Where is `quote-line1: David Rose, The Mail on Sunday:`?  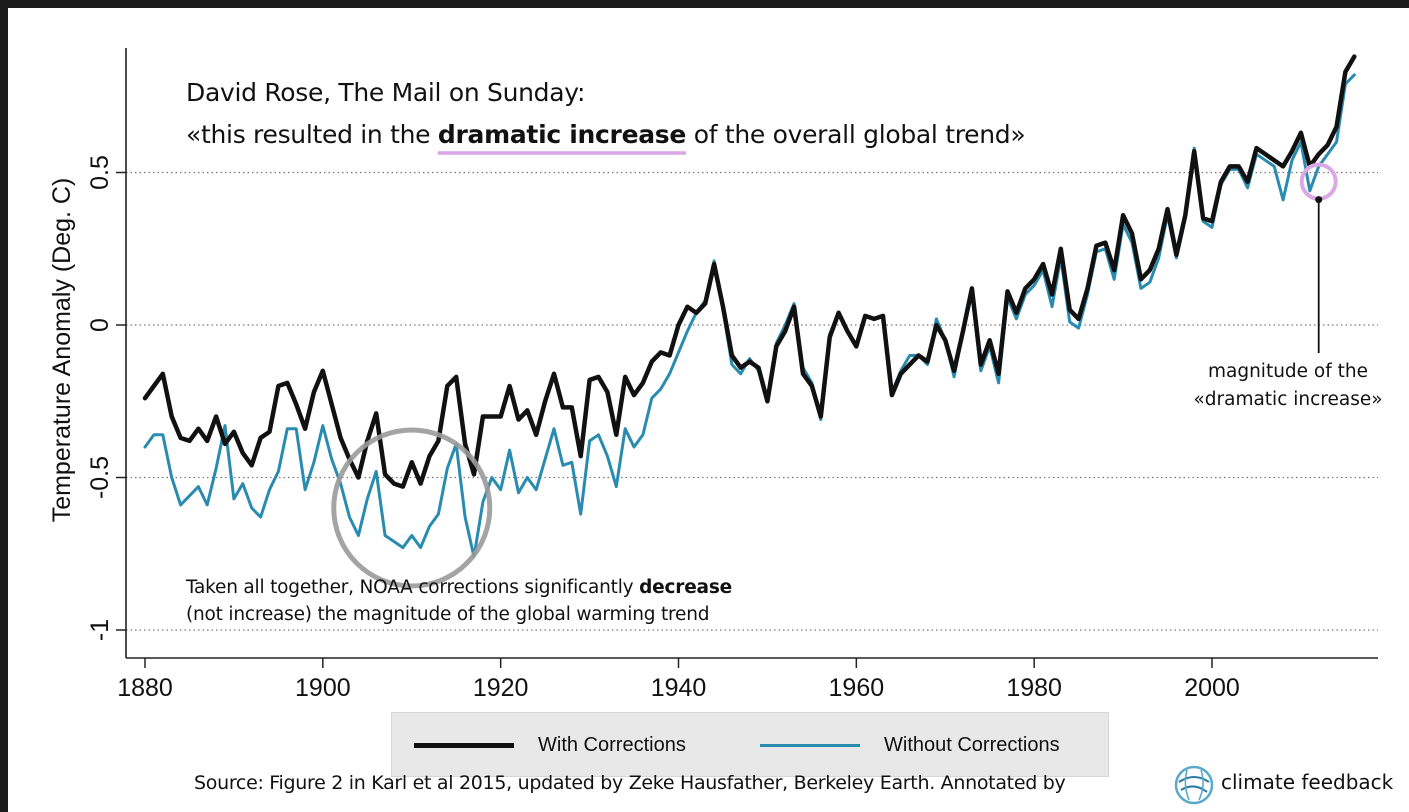 quote-line1: David Rose, The Mail on Sunday: is located at coordinates (386, 92).